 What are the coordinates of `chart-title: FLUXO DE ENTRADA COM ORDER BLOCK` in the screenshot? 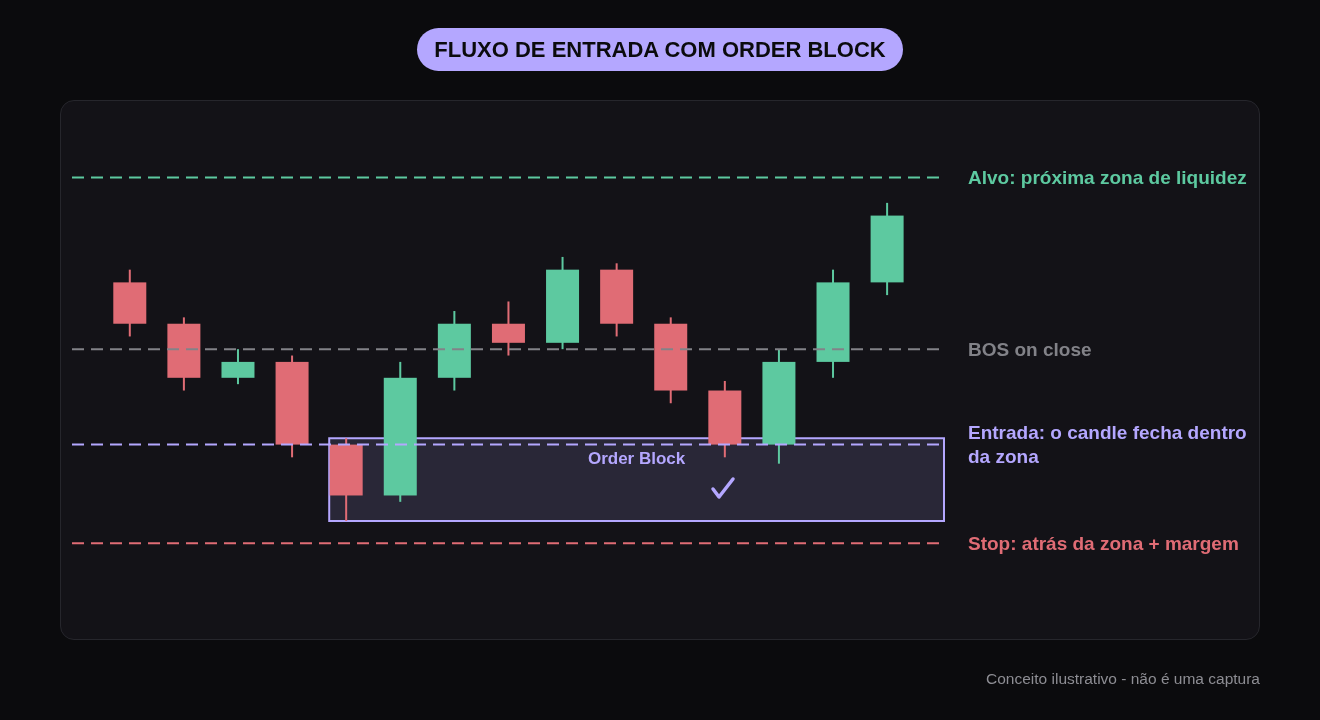 It's located at (660, 49).